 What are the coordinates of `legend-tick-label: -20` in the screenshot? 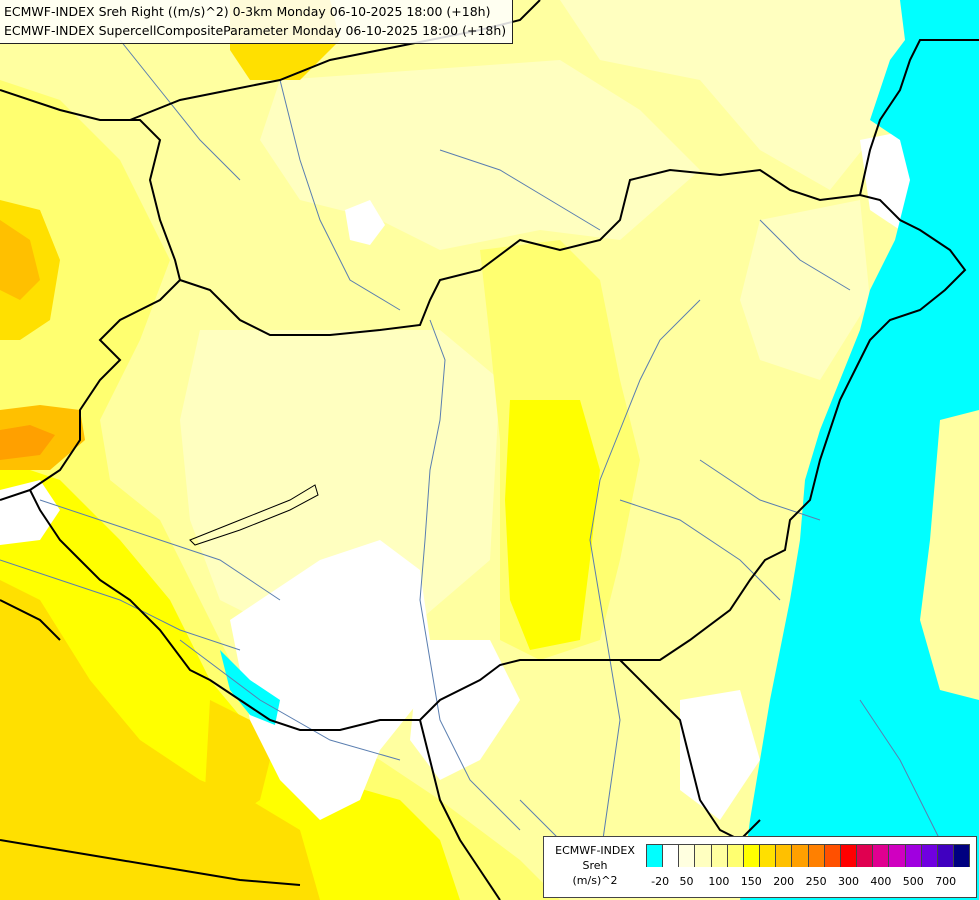 It's located at (660, 881).